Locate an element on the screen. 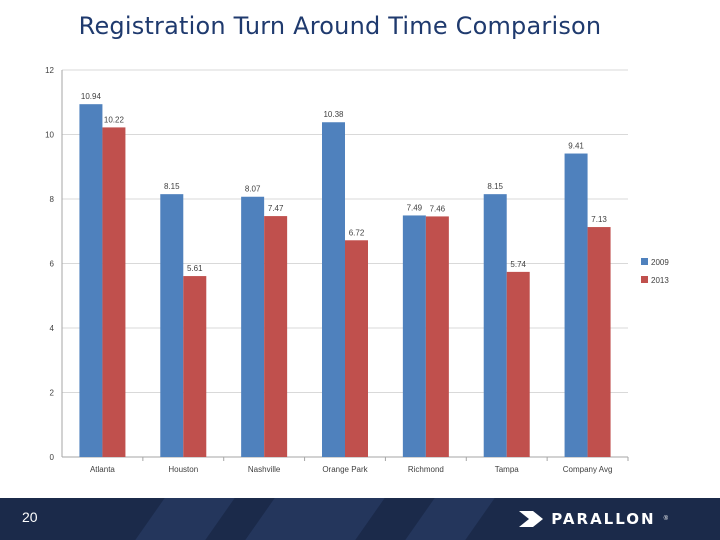 The height and width of the screenshot is (540, 720). x-tick-label: Tampa is located at coordinates (507, 469).